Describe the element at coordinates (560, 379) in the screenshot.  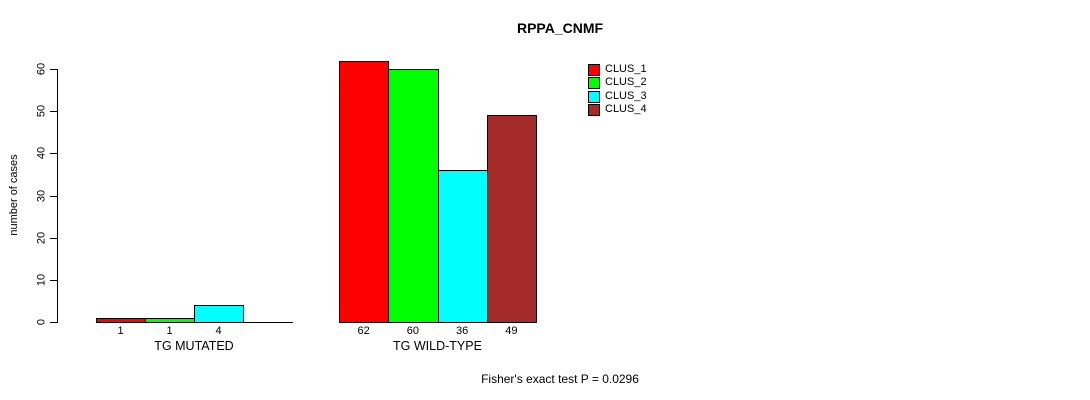
I see `footnote-fisher-test: Fisher's exact test P = 0.0296` at that location.